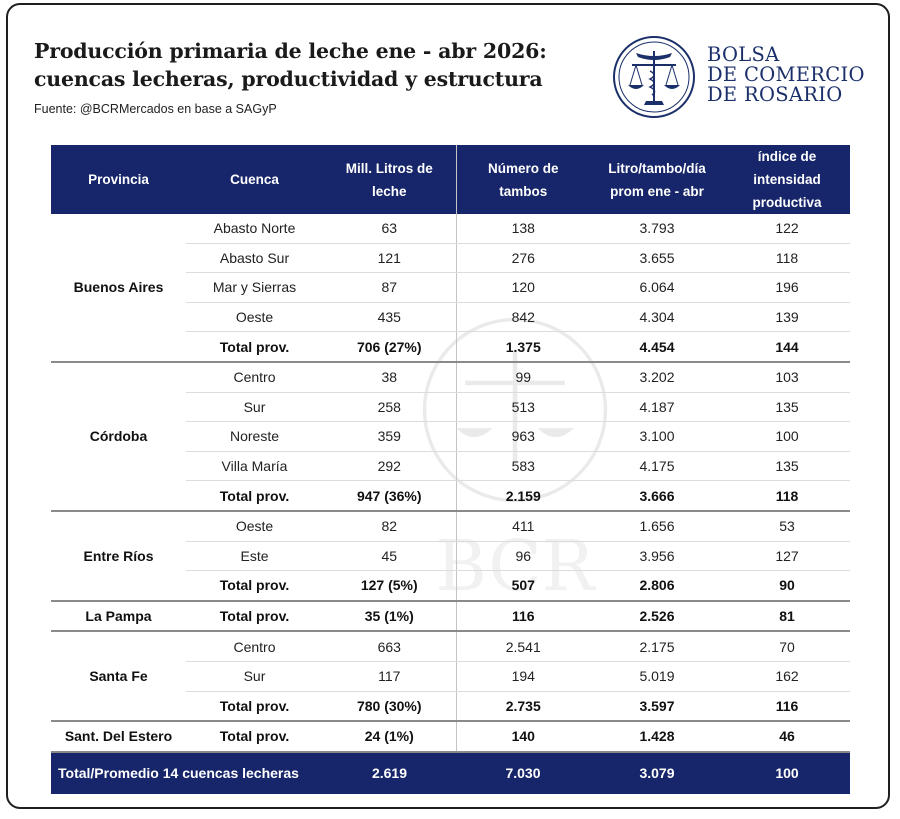  I want to click on bcr-emblem-icon, so click(654, 77).